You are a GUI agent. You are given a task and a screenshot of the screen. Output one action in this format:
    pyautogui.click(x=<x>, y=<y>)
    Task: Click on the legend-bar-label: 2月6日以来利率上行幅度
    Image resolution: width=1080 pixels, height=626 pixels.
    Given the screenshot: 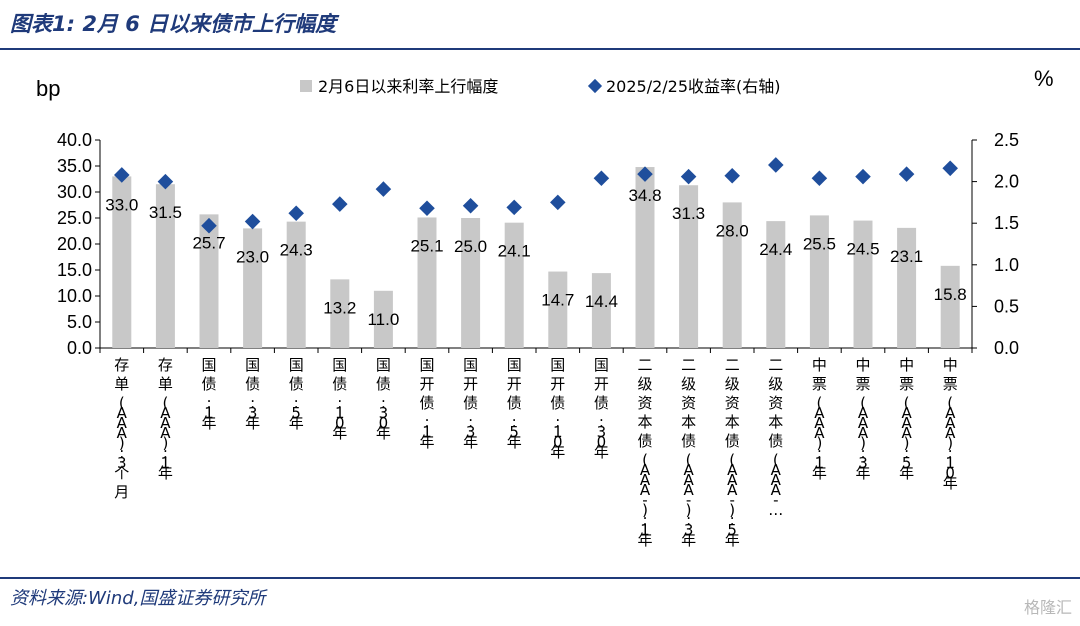 What is the action you would take?
    pyautogui.click(x=408, y=86)
    